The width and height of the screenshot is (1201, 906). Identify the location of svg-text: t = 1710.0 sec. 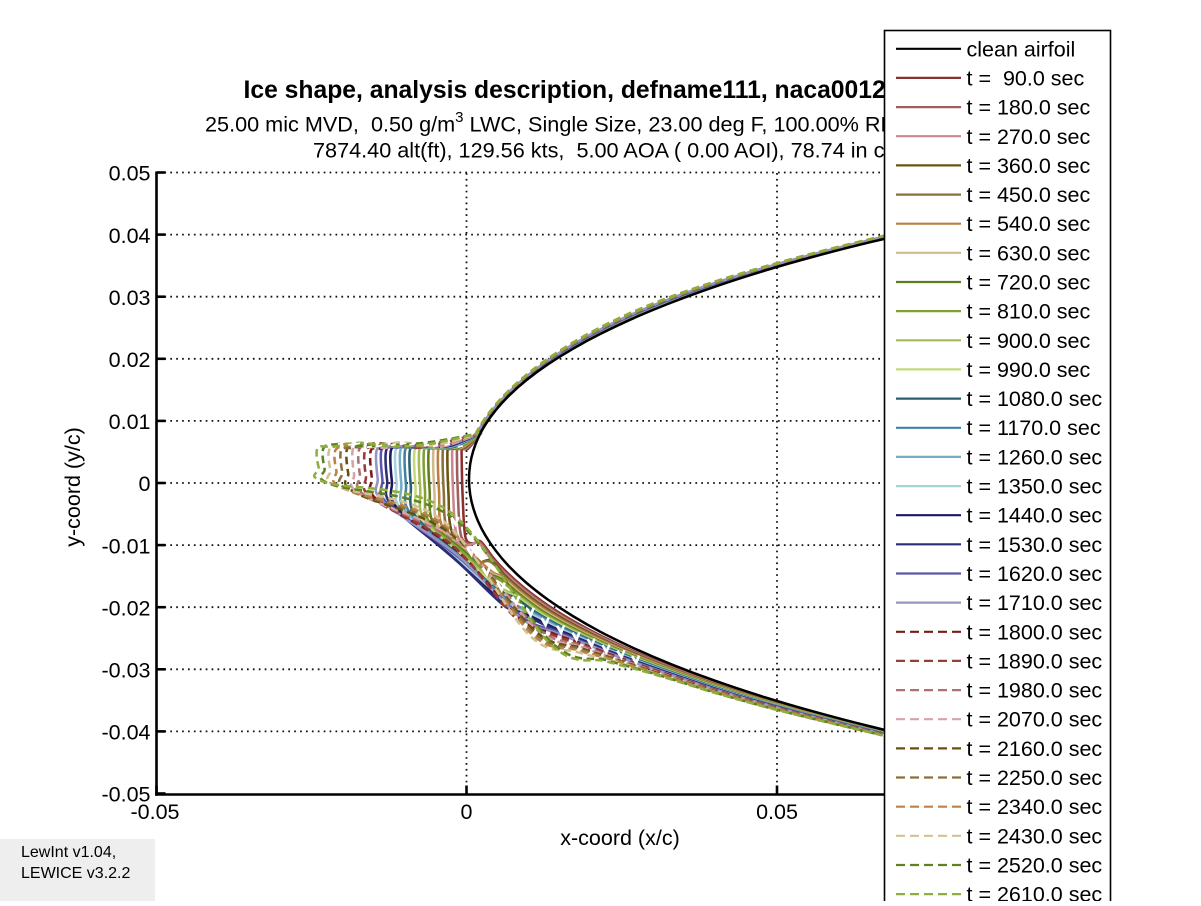
(1035, 603).